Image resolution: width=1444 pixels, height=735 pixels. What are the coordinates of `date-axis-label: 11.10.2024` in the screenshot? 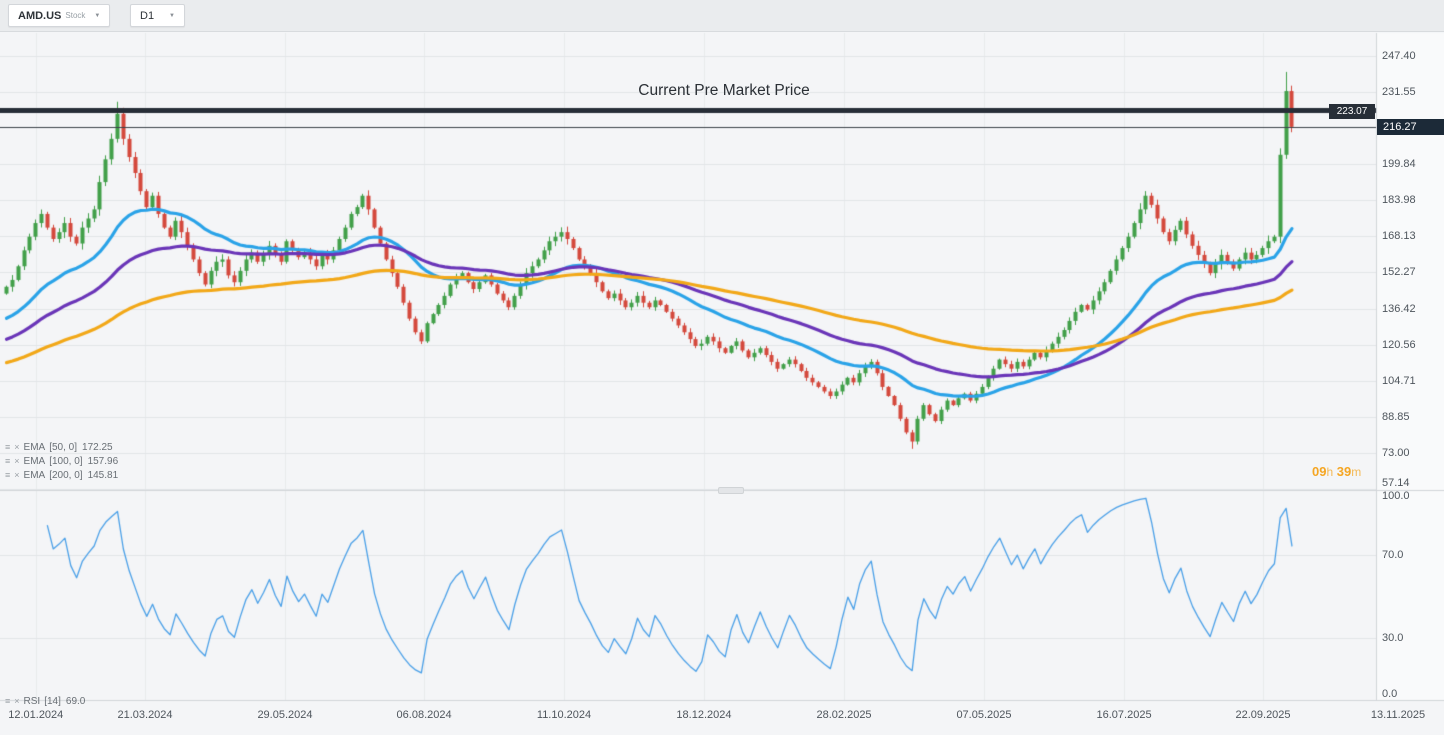 It's located at (564, 715).